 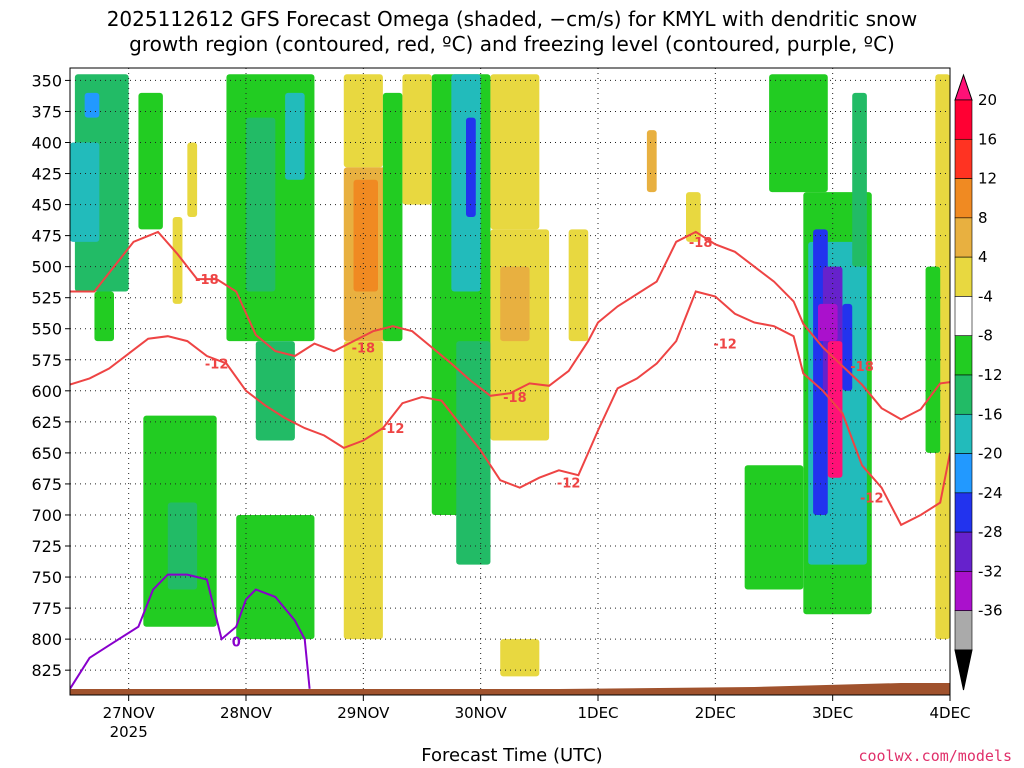 What do you see at coordinates (949, 713) in the screenshot?
I see `x-tick-label: 4DEC` at bounding box center [949, 713].